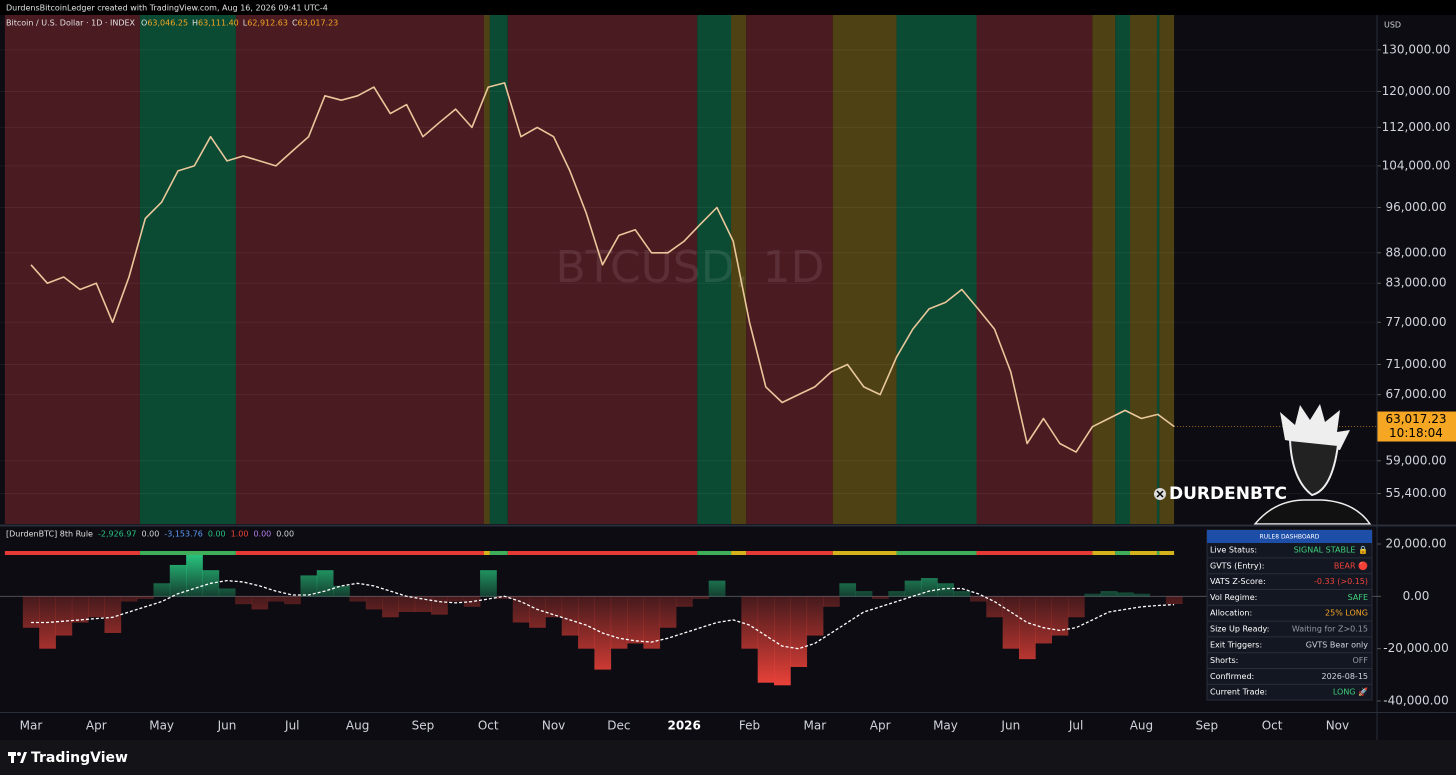  What do you see at coordinates (1415, 419) in the screenshot?
I see `last-price-label: 63,017.23` at bounding box center [1415, 419].